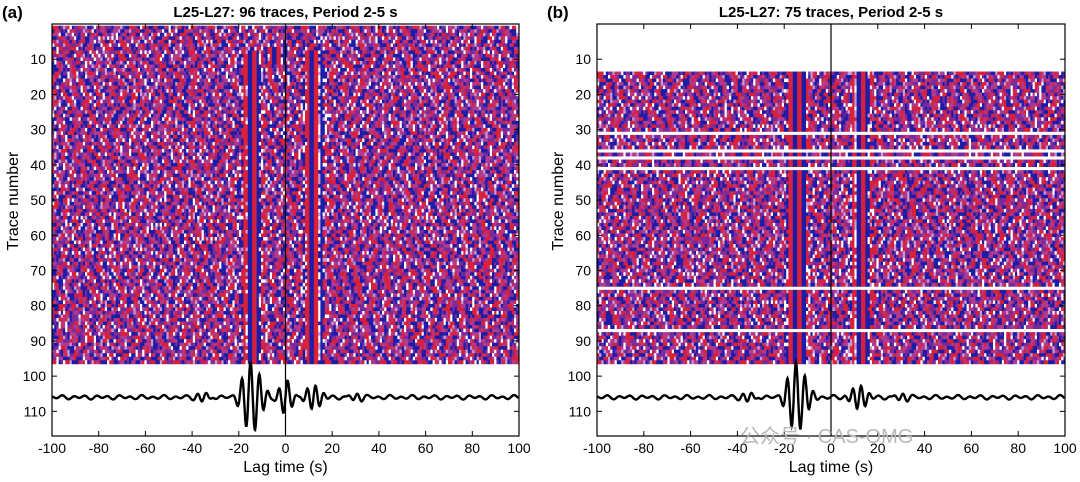 This screenshot has width=1080, height=482. I want to click on panel-title: L25-L27: 75 traces, Period 2-5 s, so click(831, 12).